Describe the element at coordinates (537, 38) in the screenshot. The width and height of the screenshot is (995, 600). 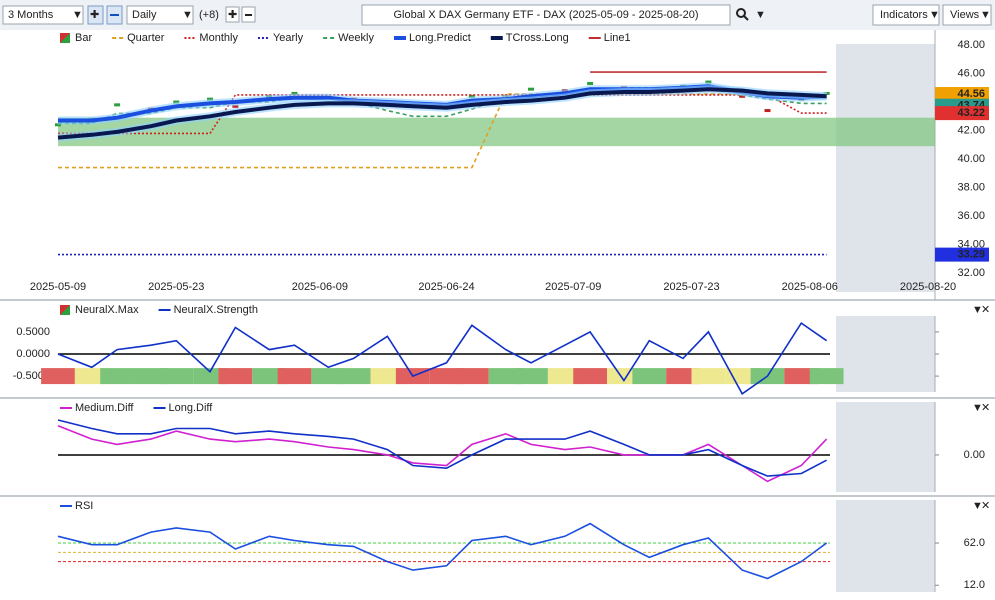
I see `legend-label: TCross.Long` at that location.